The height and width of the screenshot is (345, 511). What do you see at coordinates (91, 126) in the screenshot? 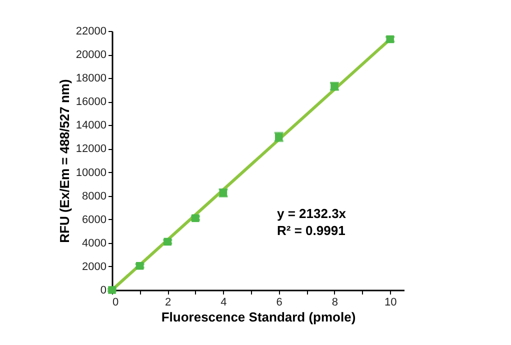
I see `y-tick-label: 14000` at bounding box center [91, 126].